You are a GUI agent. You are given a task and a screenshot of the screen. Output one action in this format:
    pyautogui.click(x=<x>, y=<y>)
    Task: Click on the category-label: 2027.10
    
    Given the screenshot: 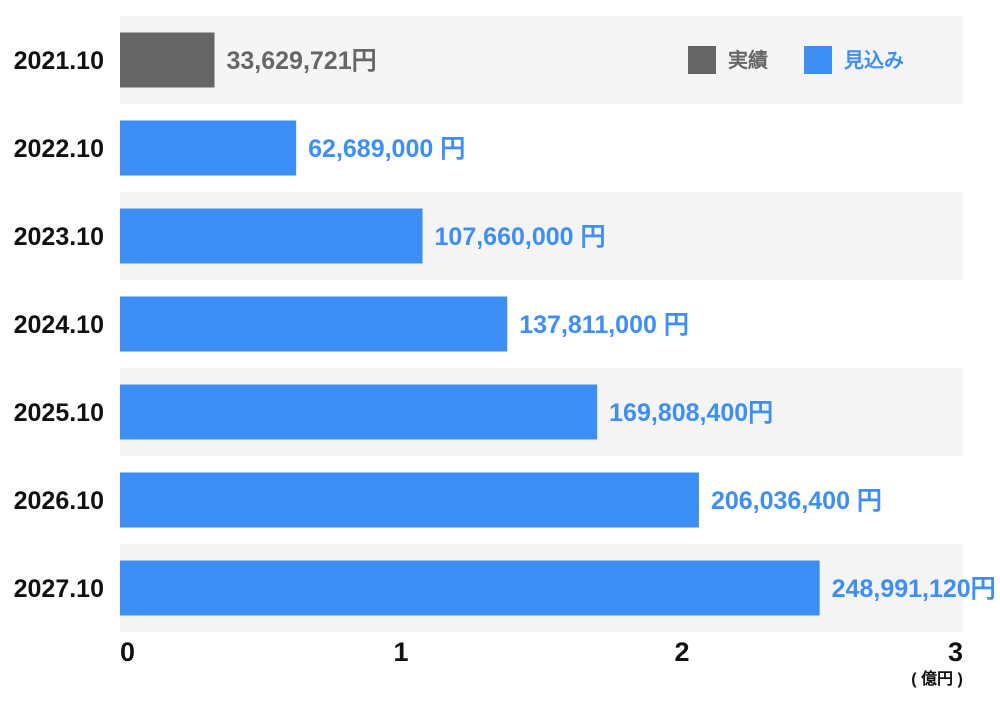 What is the action you would take?
    pyautogui.click(x=59, y=589)
    